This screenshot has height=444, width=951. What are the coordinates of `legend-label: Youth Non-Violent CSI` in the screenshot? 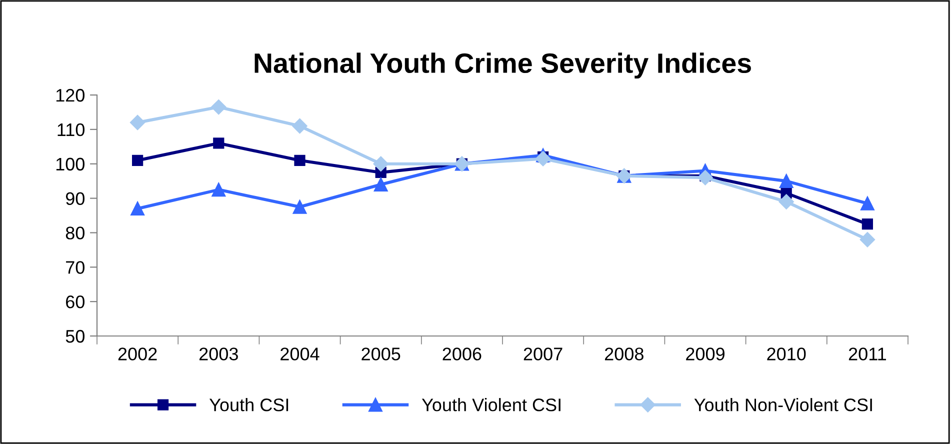 It's located at (783, 405).